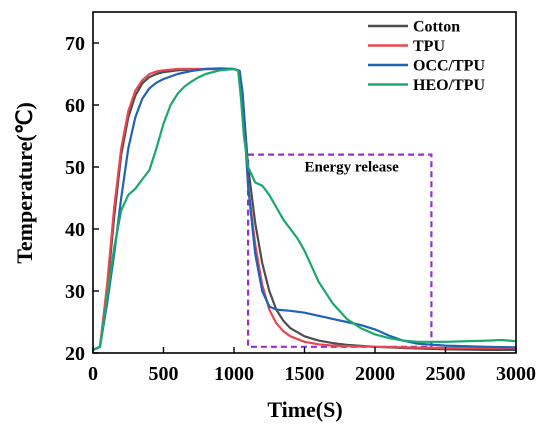 This screenshot has height=436, width=550. What do you see at coordinates (75, 292) in the screenshot?
I see `y-tick-label: 30` at bounding box center [75, 292].